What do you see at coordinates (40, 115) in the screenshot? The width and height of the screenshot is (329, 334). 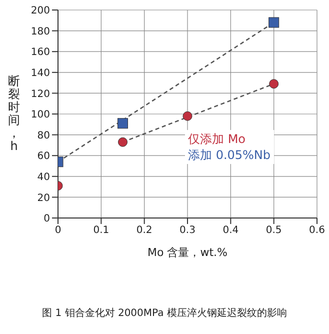 I see `y-tick-label: 100` at bounding box center [40, 115].